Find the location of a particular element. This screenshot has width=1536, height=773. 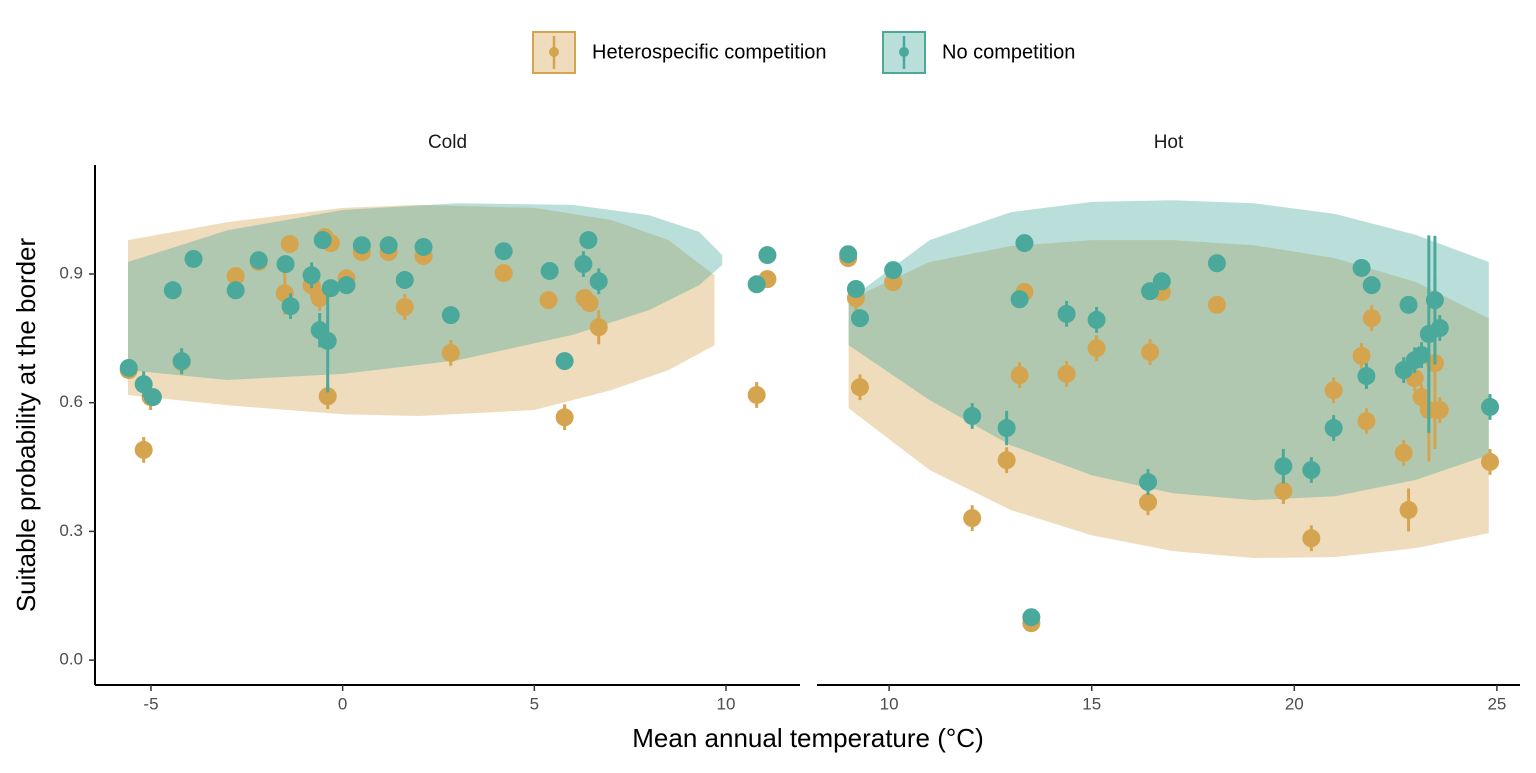

x-tick-label: 20 is located at coordinates (1294, 703).